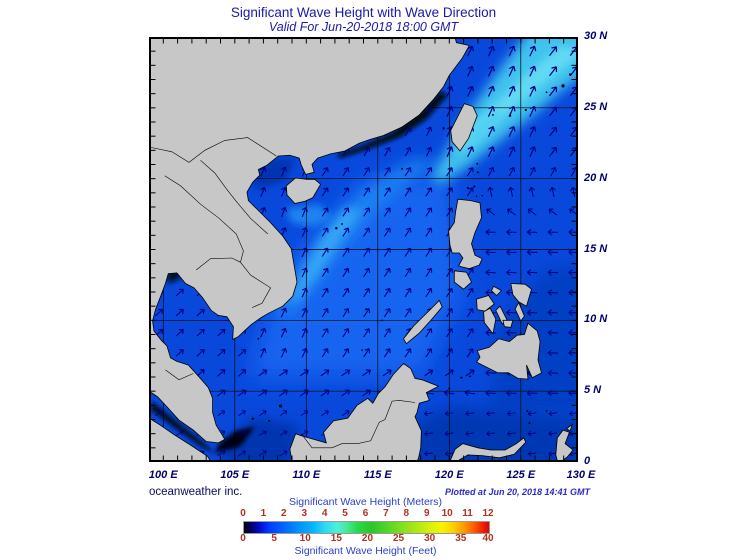  Describe the element at coordinates (426, 513) in the screenshot. I see `meters-tick-9: 9` at that location.